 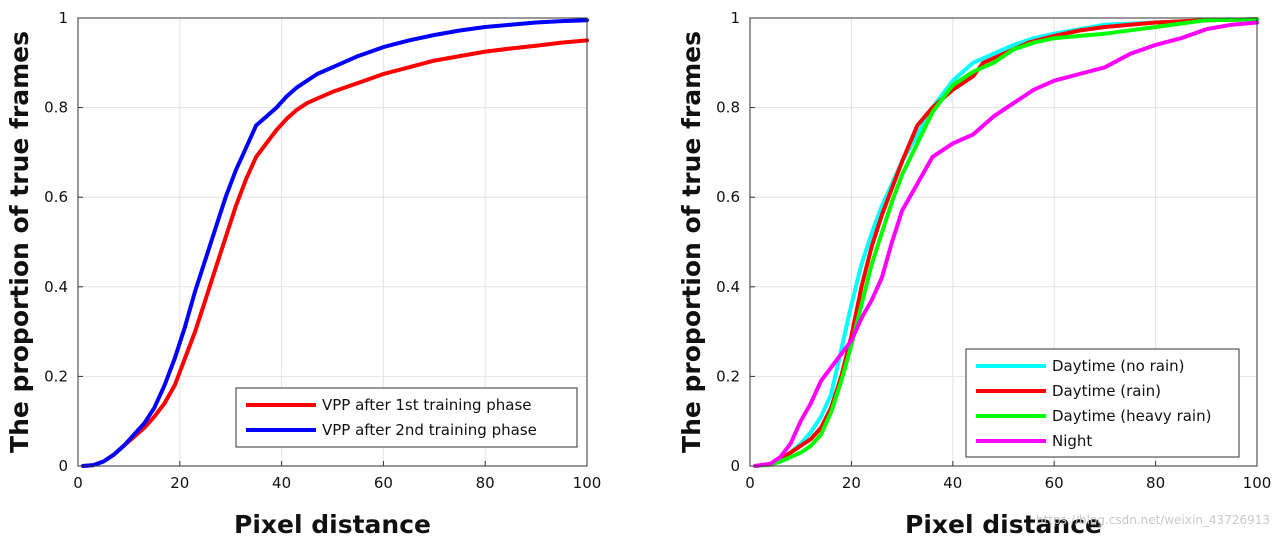 What do you see at coordinates (1131, 416) in the screenshot?
I see `legend-label: Daytime (heavy rain)` at bounding box center [1131, 416].